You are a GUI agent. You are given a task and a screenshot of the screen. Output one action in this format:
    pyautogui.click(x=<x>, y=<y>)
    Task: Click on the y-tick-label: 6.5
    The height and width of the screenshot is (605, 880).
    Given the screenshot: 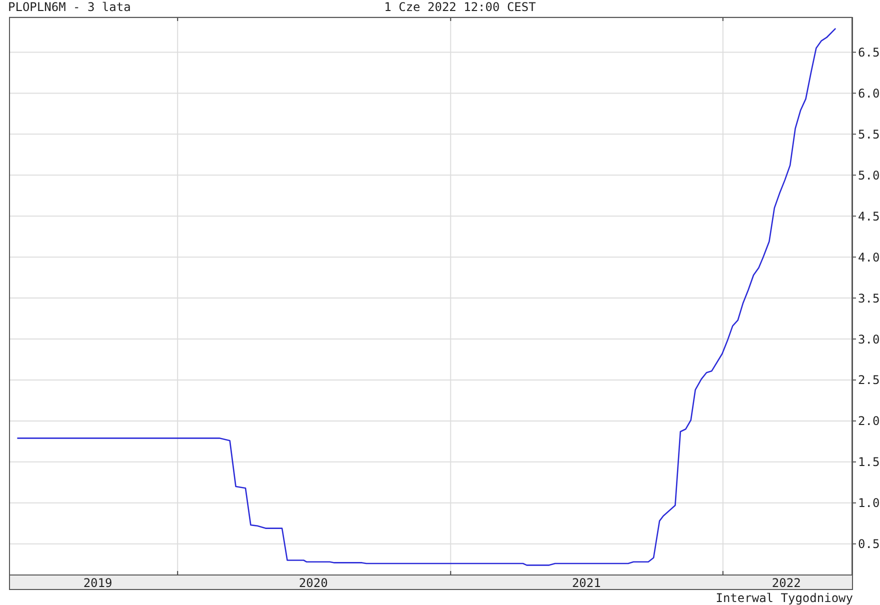 What is the action you would take?
    pyautogui.click(x=869, y=52)
    